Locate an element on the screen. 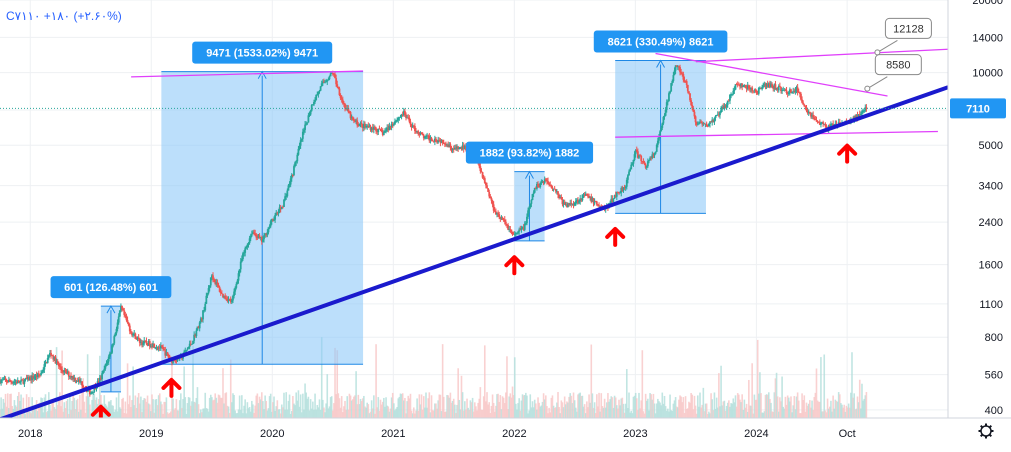 This screenshot has width=1011, height=452. settings-gear-icon is located at coordinates (986, 431).